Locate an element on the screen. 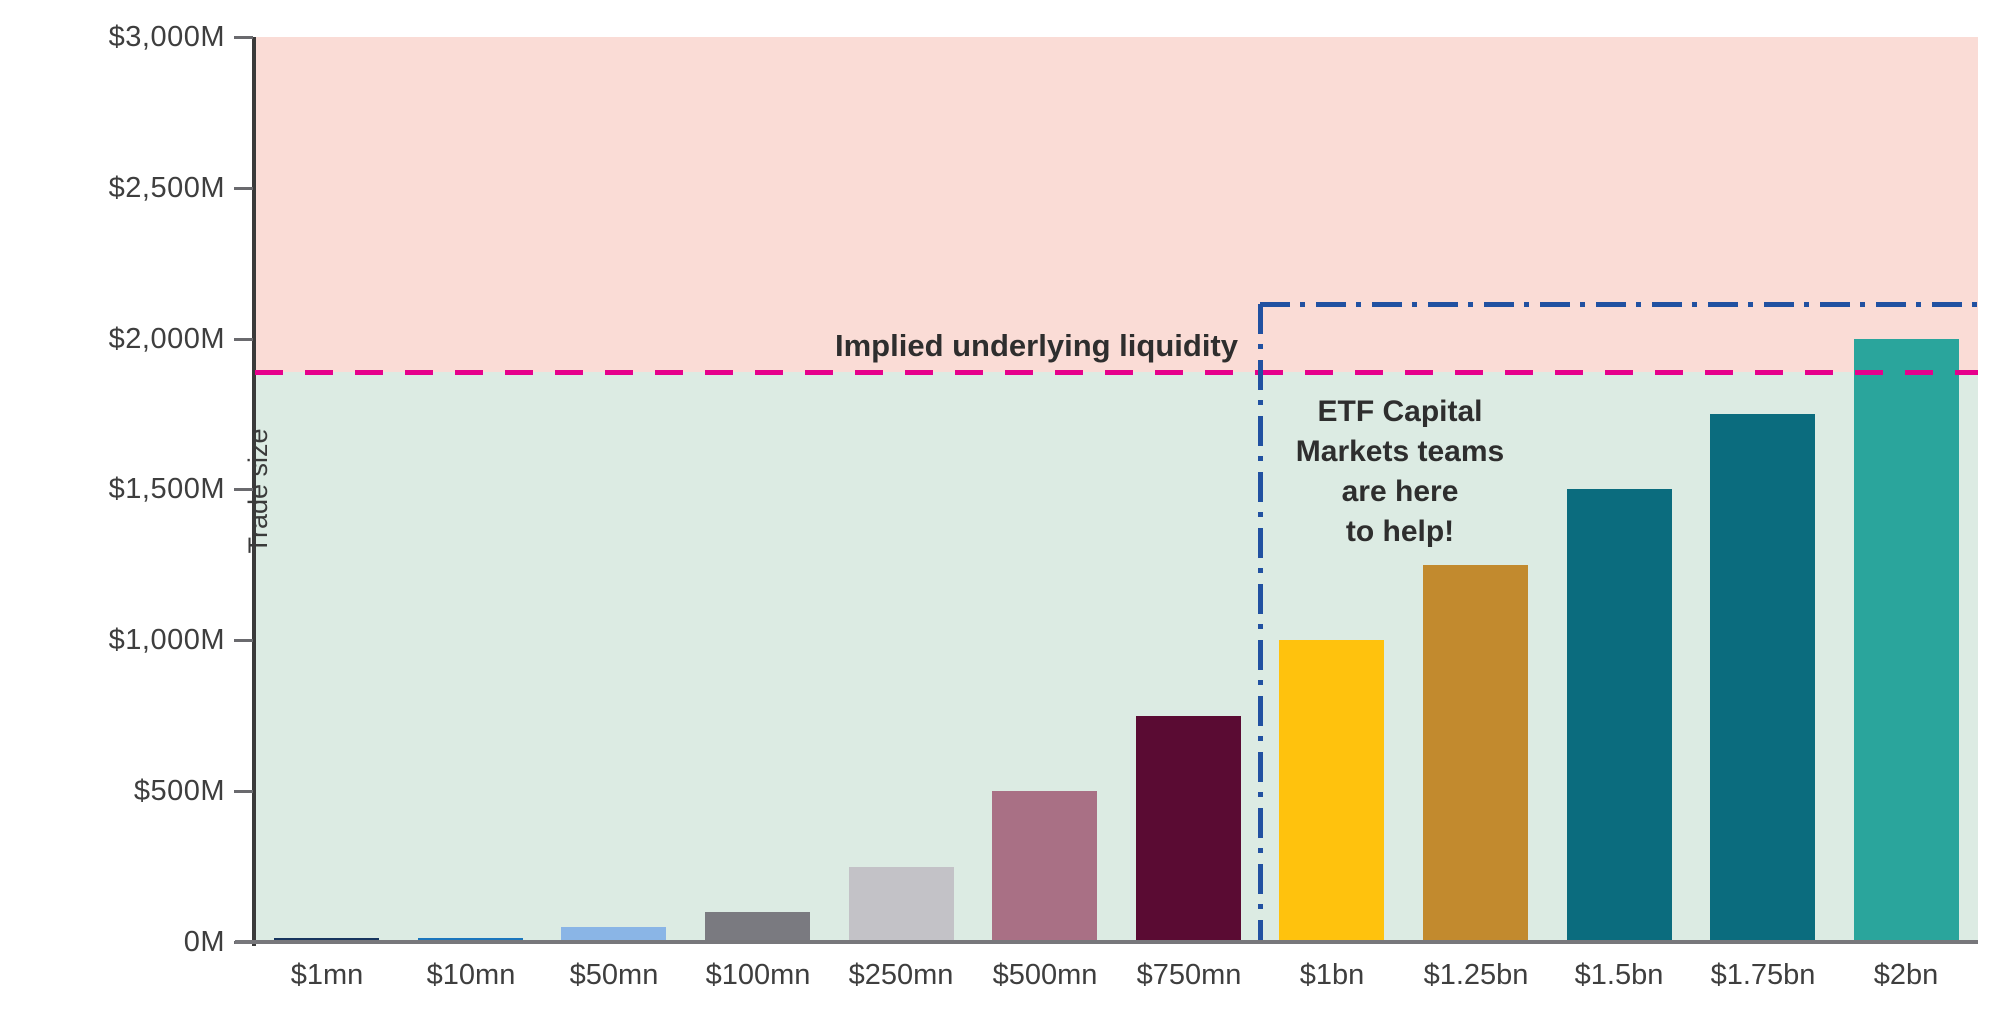 Image resolution: width=2011 pixels, height=1014 pixels. bar-750mn is located at coordinates (1188, 829).